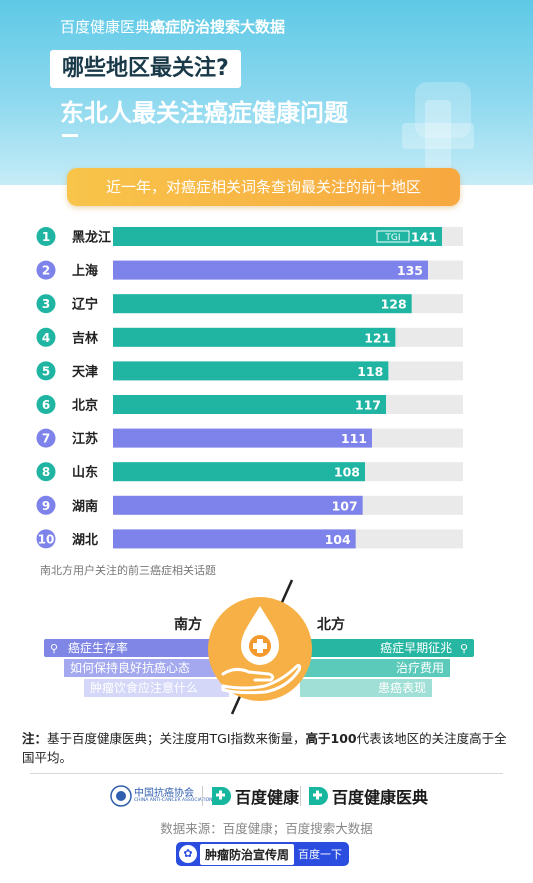 This screenshot has height=883, width=533. Describe the element at coordinates (463, 648) in the screenshot. I see `search-icon: ⚲` at that location.